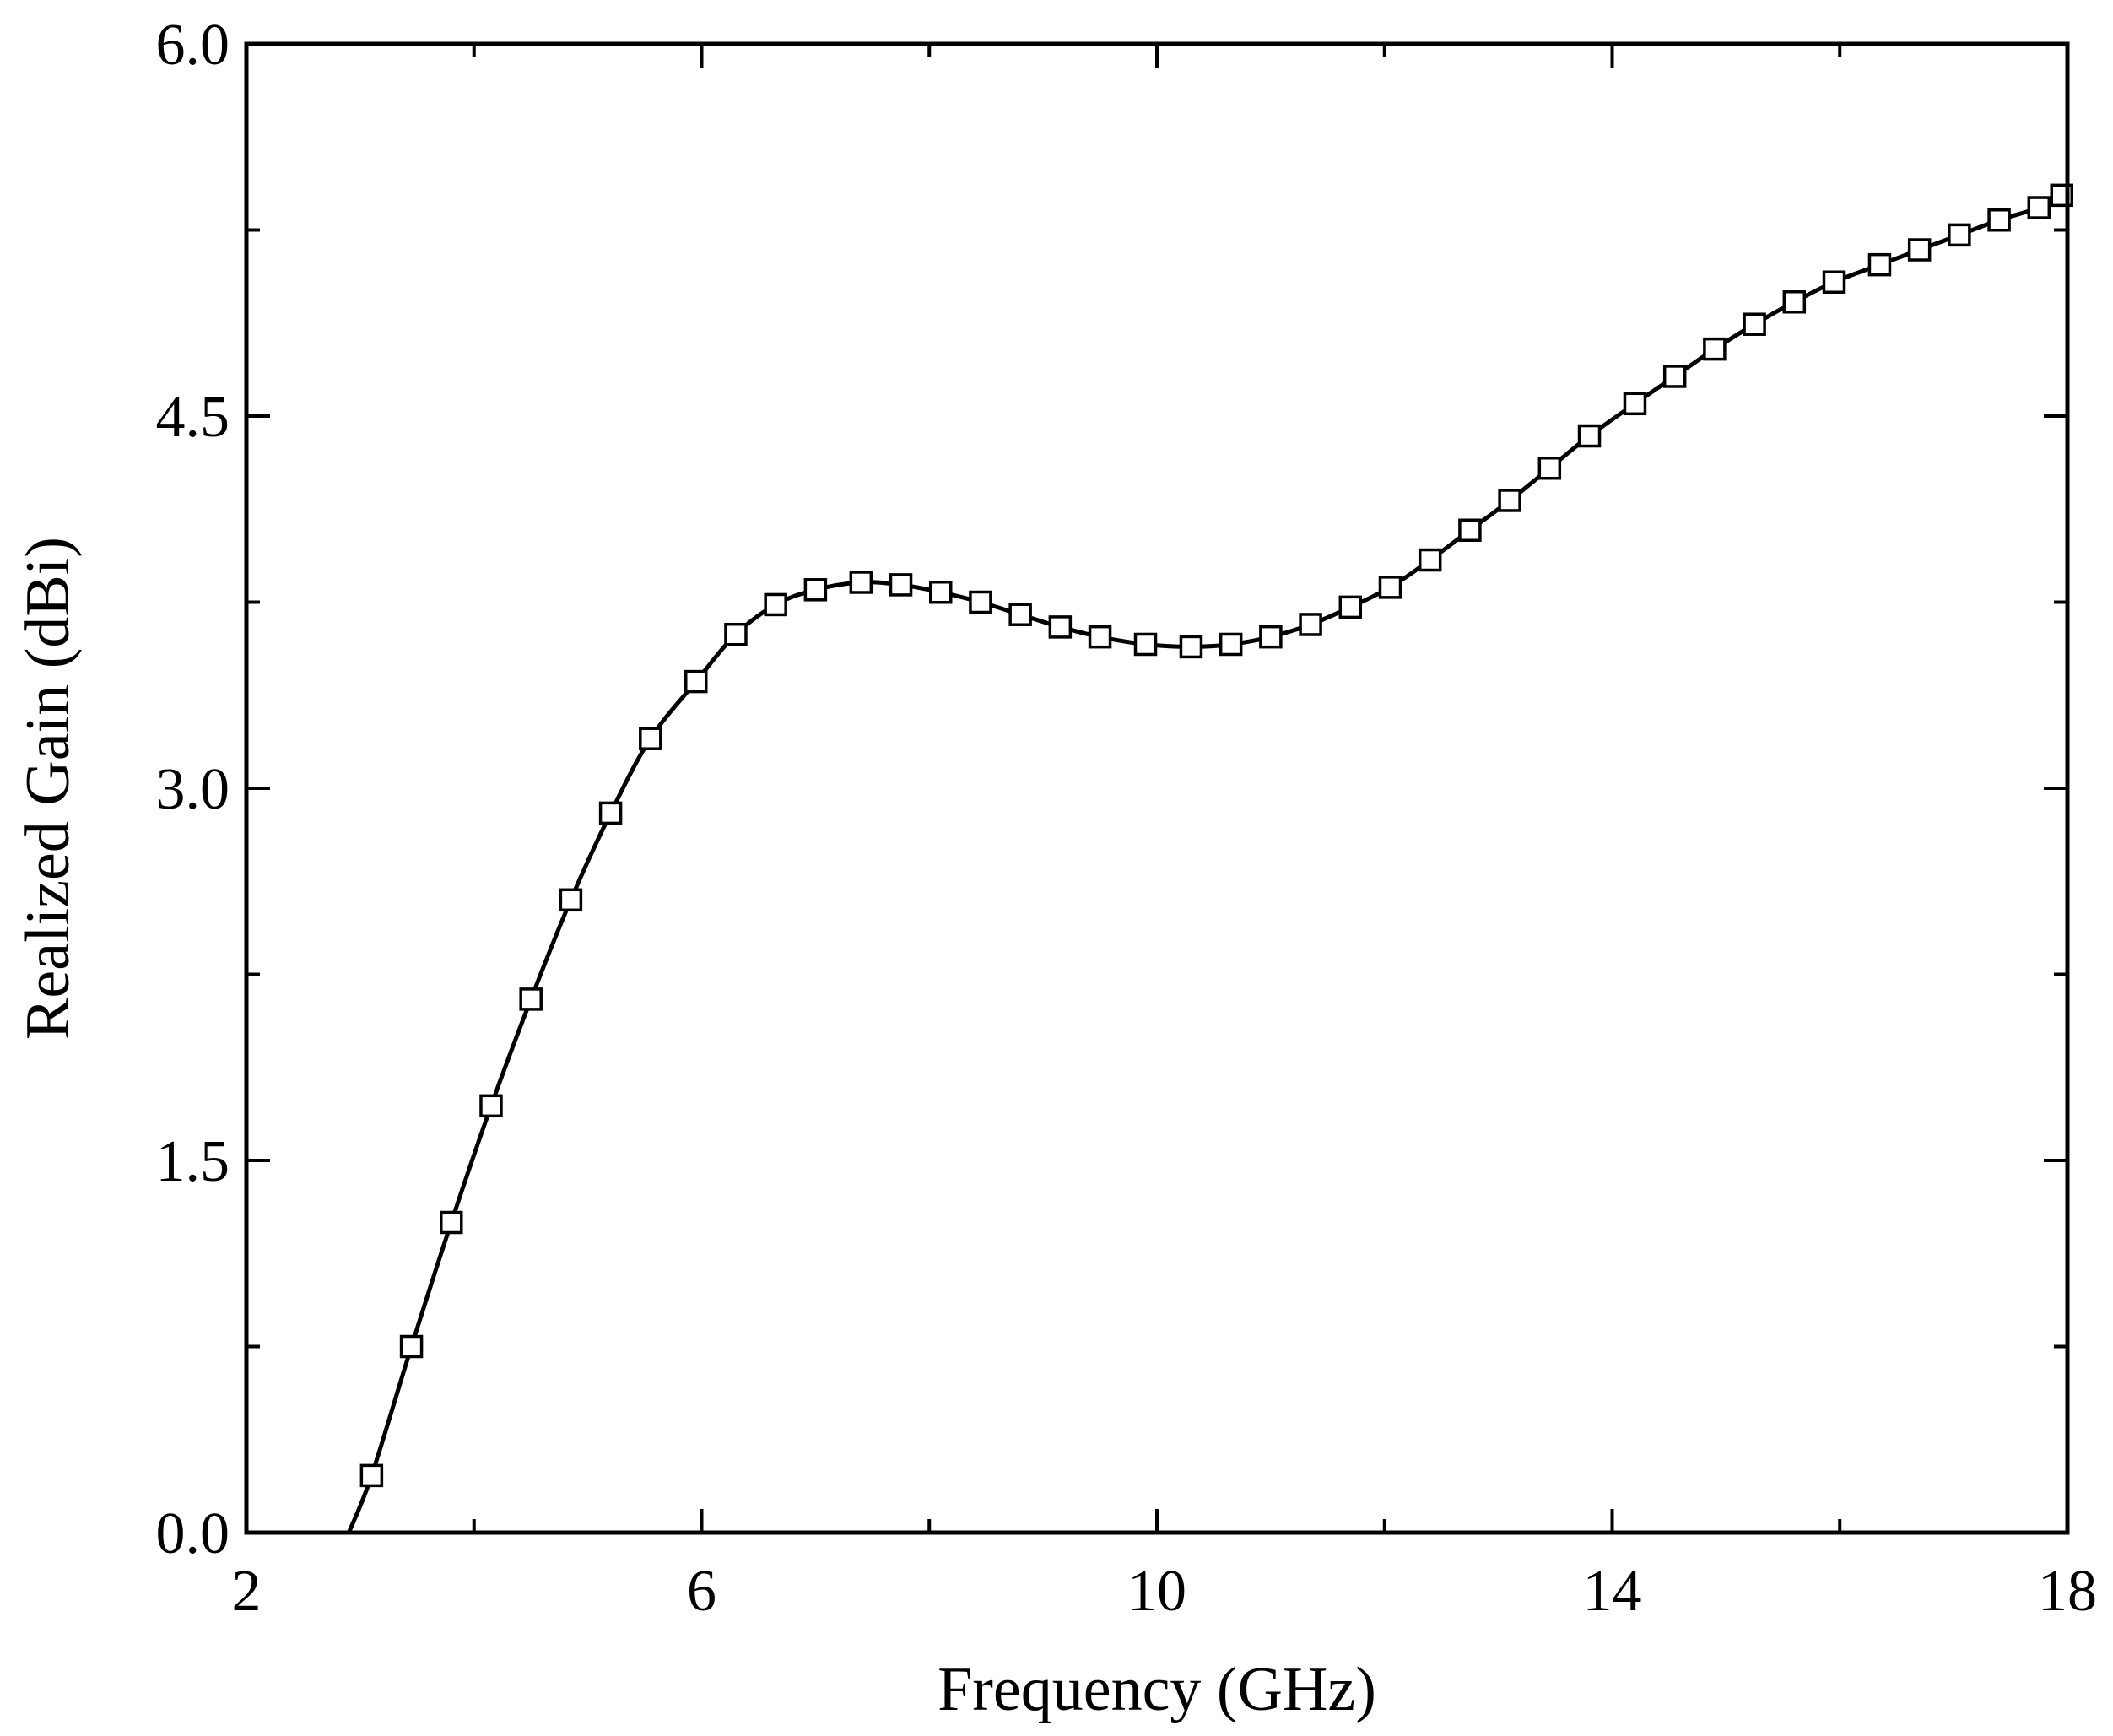  What do you see at coordinates (701, 1591) in the screenshot?
I see `x-tick-label: 6` at bounding box center [701, 1591].